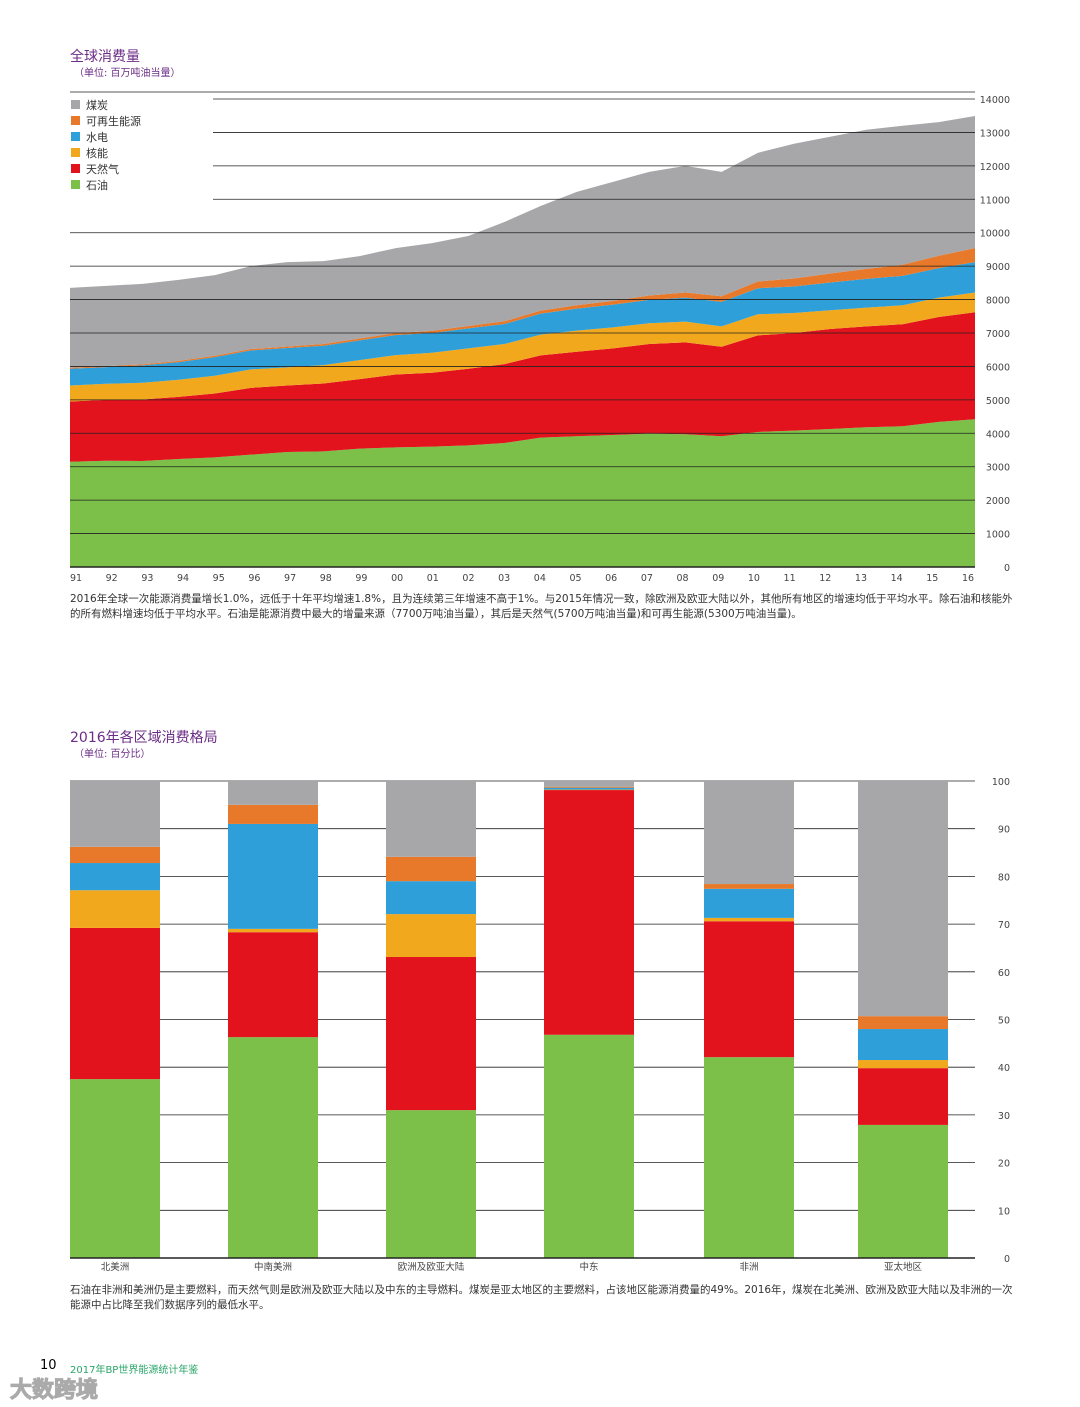 Image resolution: width=1080 pixels, height=1407 pixels. What do you see at coordinates (611, 578) in the screenshot?
I see `x-tick-label: 06` at bounding box center [611, 578].